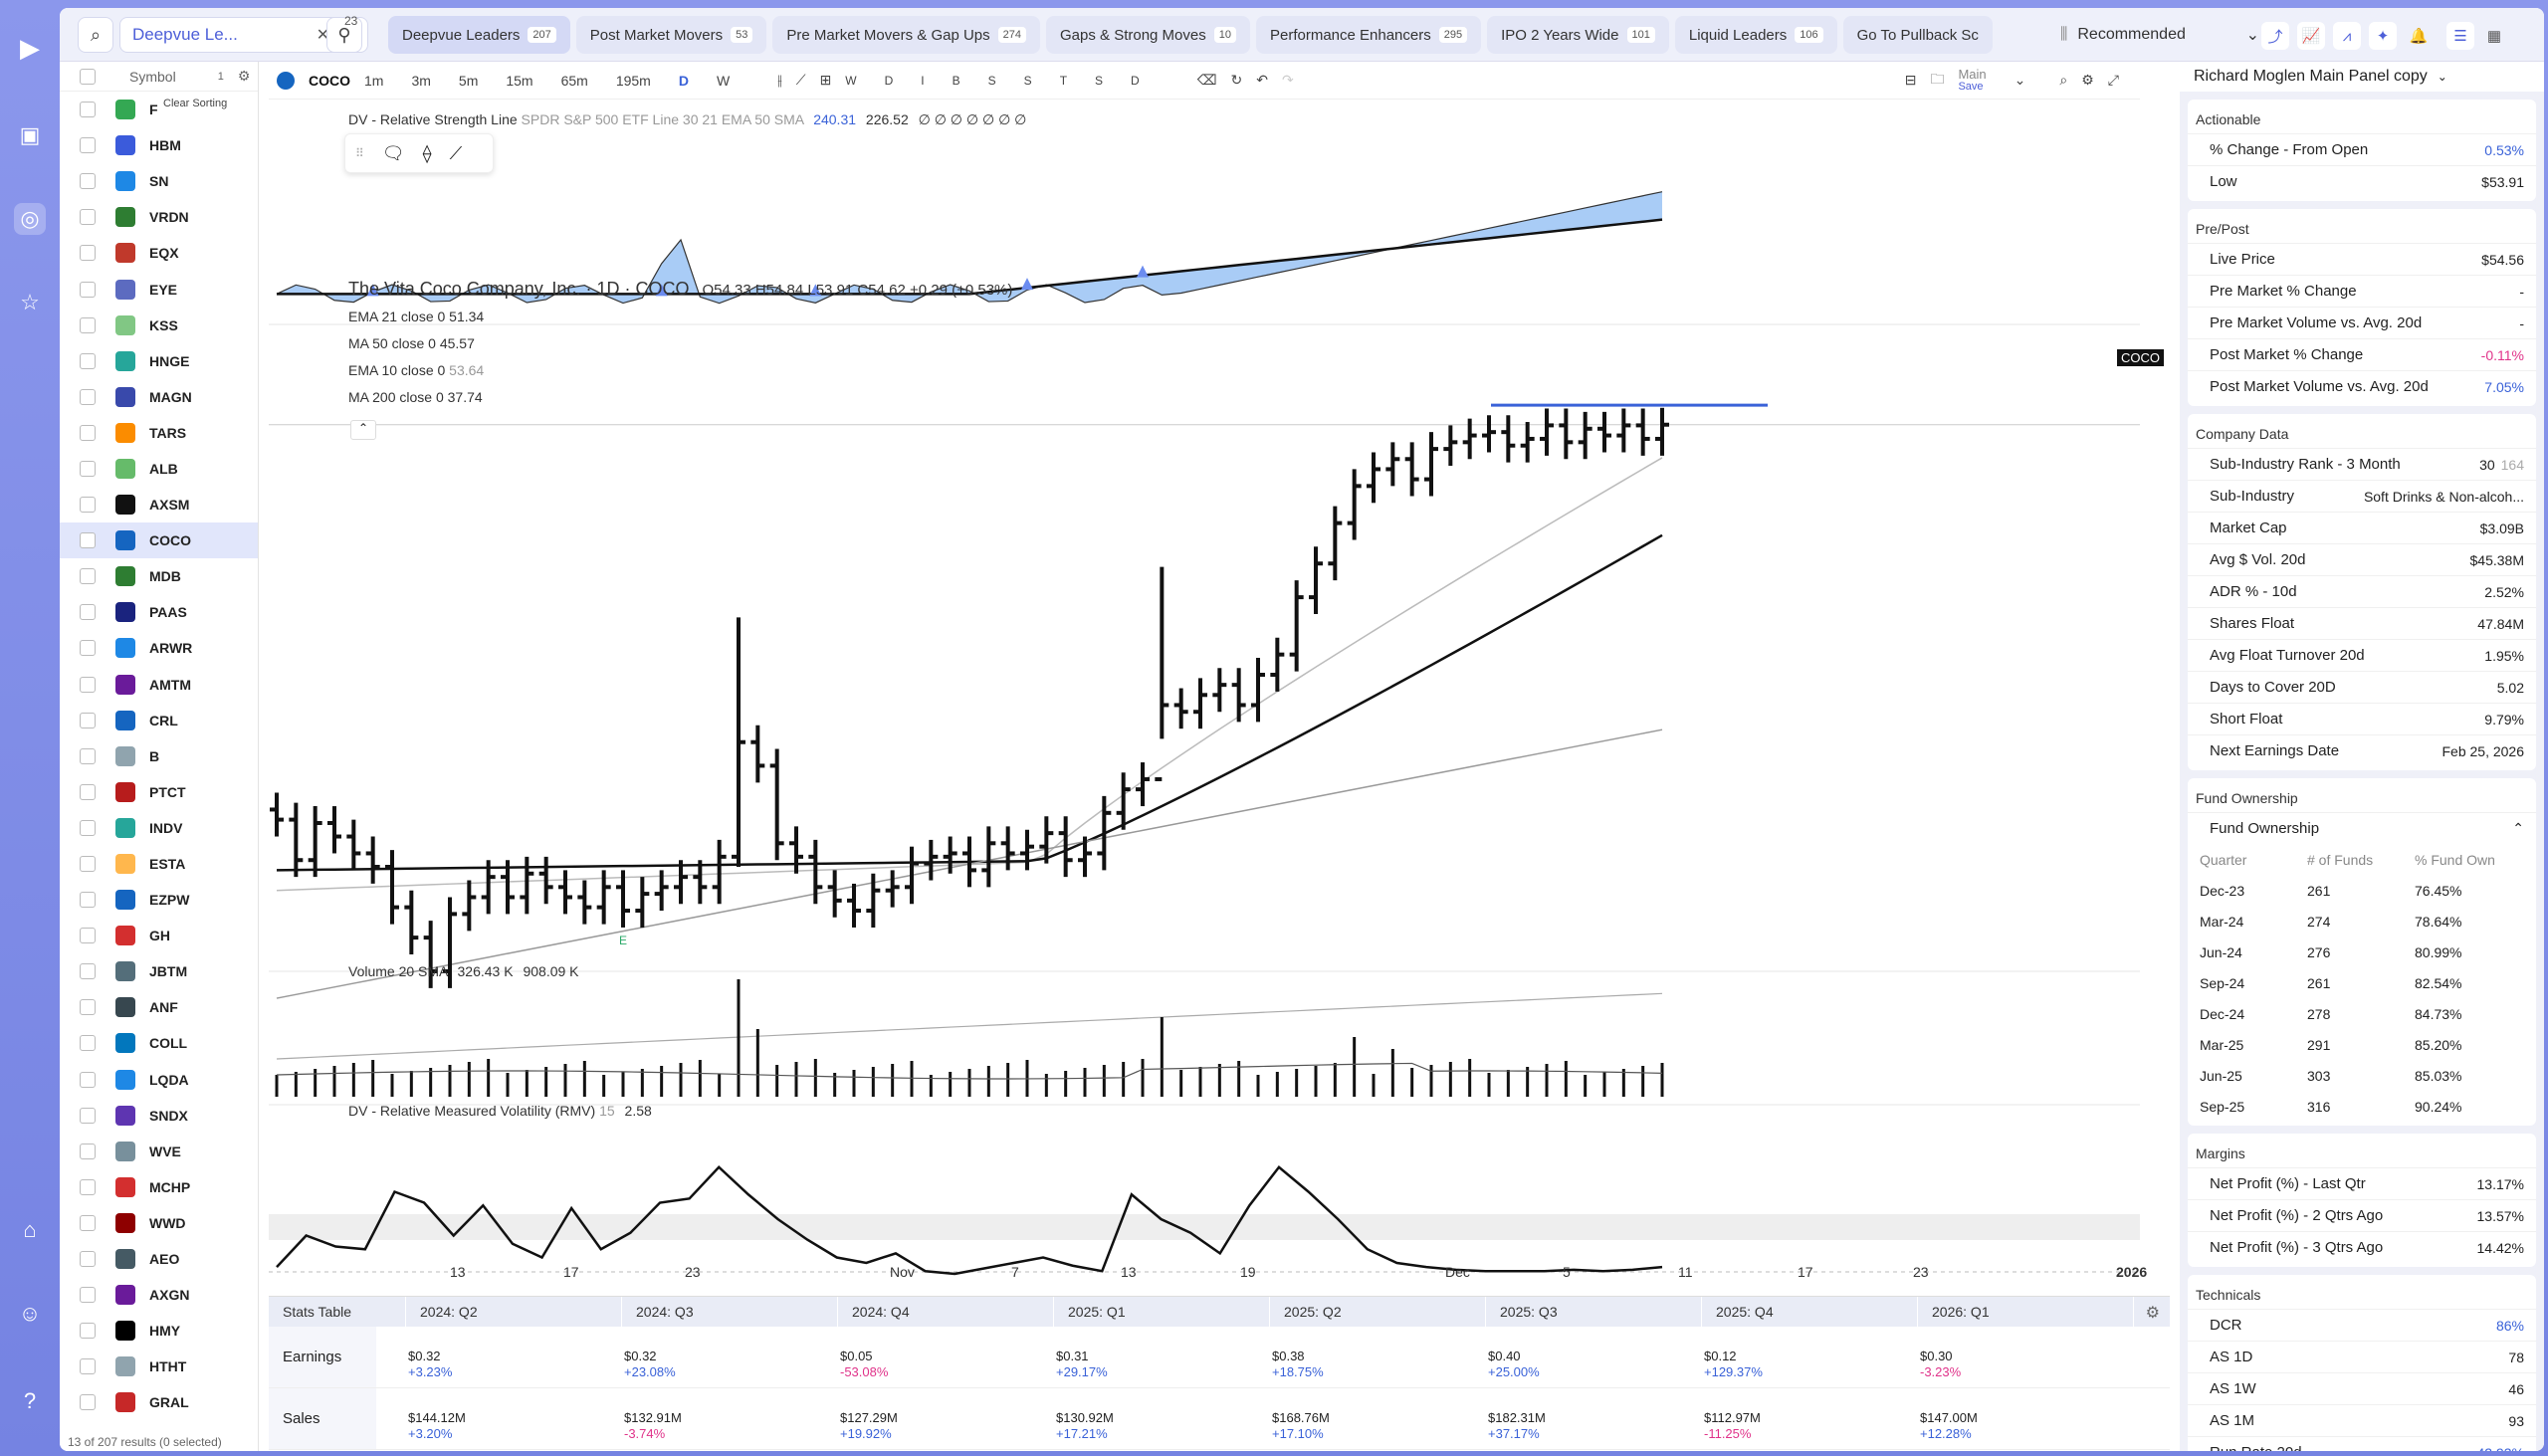 Image resolution: width=2548 pixels, height=1456 pixels. What do you see at coordinates (2362, 291) in the screenshot?
I see `metric-row: Pre Market % Change -` at bounding box center [2362, 291].